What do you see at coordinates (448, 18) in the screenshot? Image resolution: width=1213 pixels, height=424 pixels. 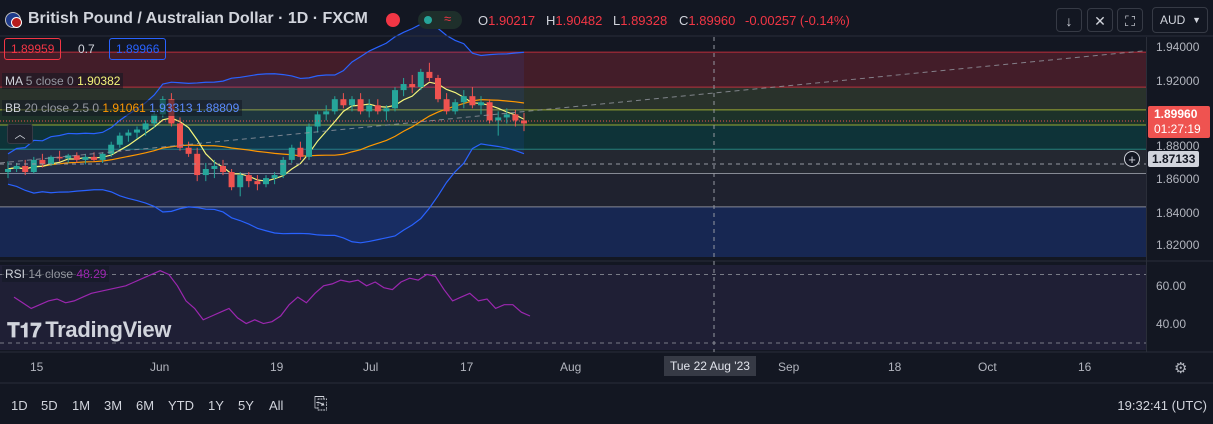 I see `wave-icon: ≈` at bounding box center [448, 18].